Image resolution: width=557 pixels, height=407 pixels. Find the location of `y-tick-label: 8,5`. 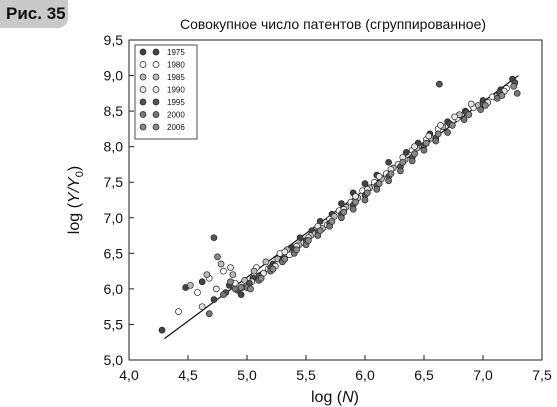

y-tick-label: 8,5 is located at coordinates (114, 111).